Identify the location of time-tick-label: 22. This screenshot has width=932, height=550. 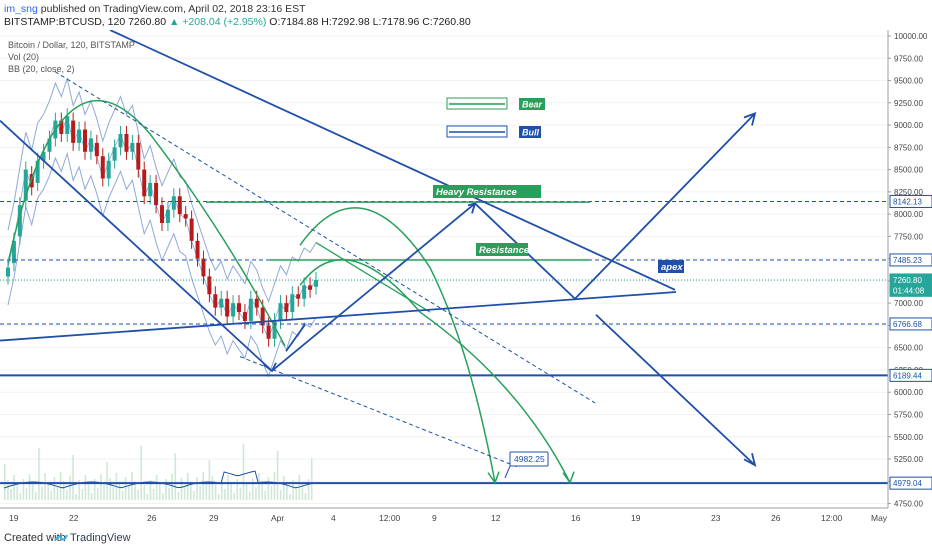
(74, 518).